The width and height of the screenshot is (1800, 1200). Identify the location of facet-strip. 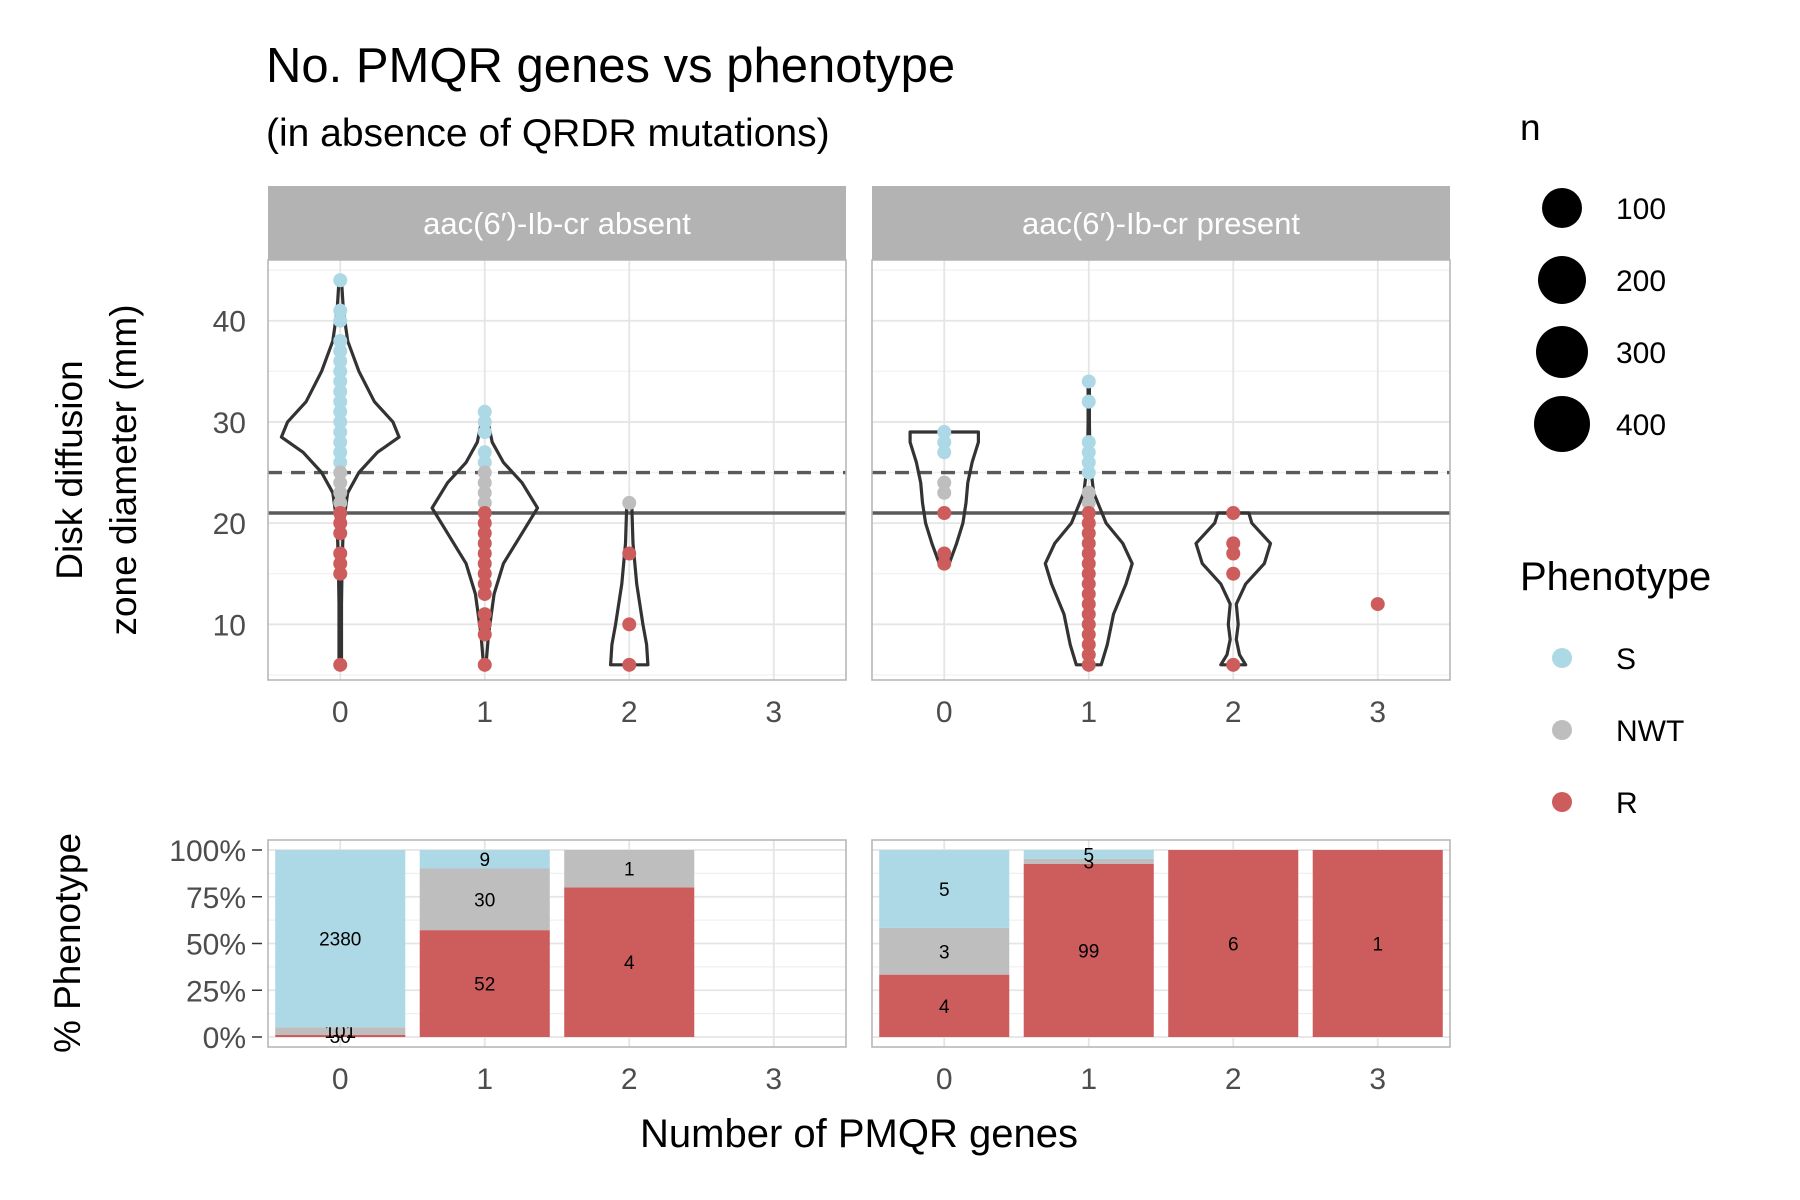
(1161, 223).